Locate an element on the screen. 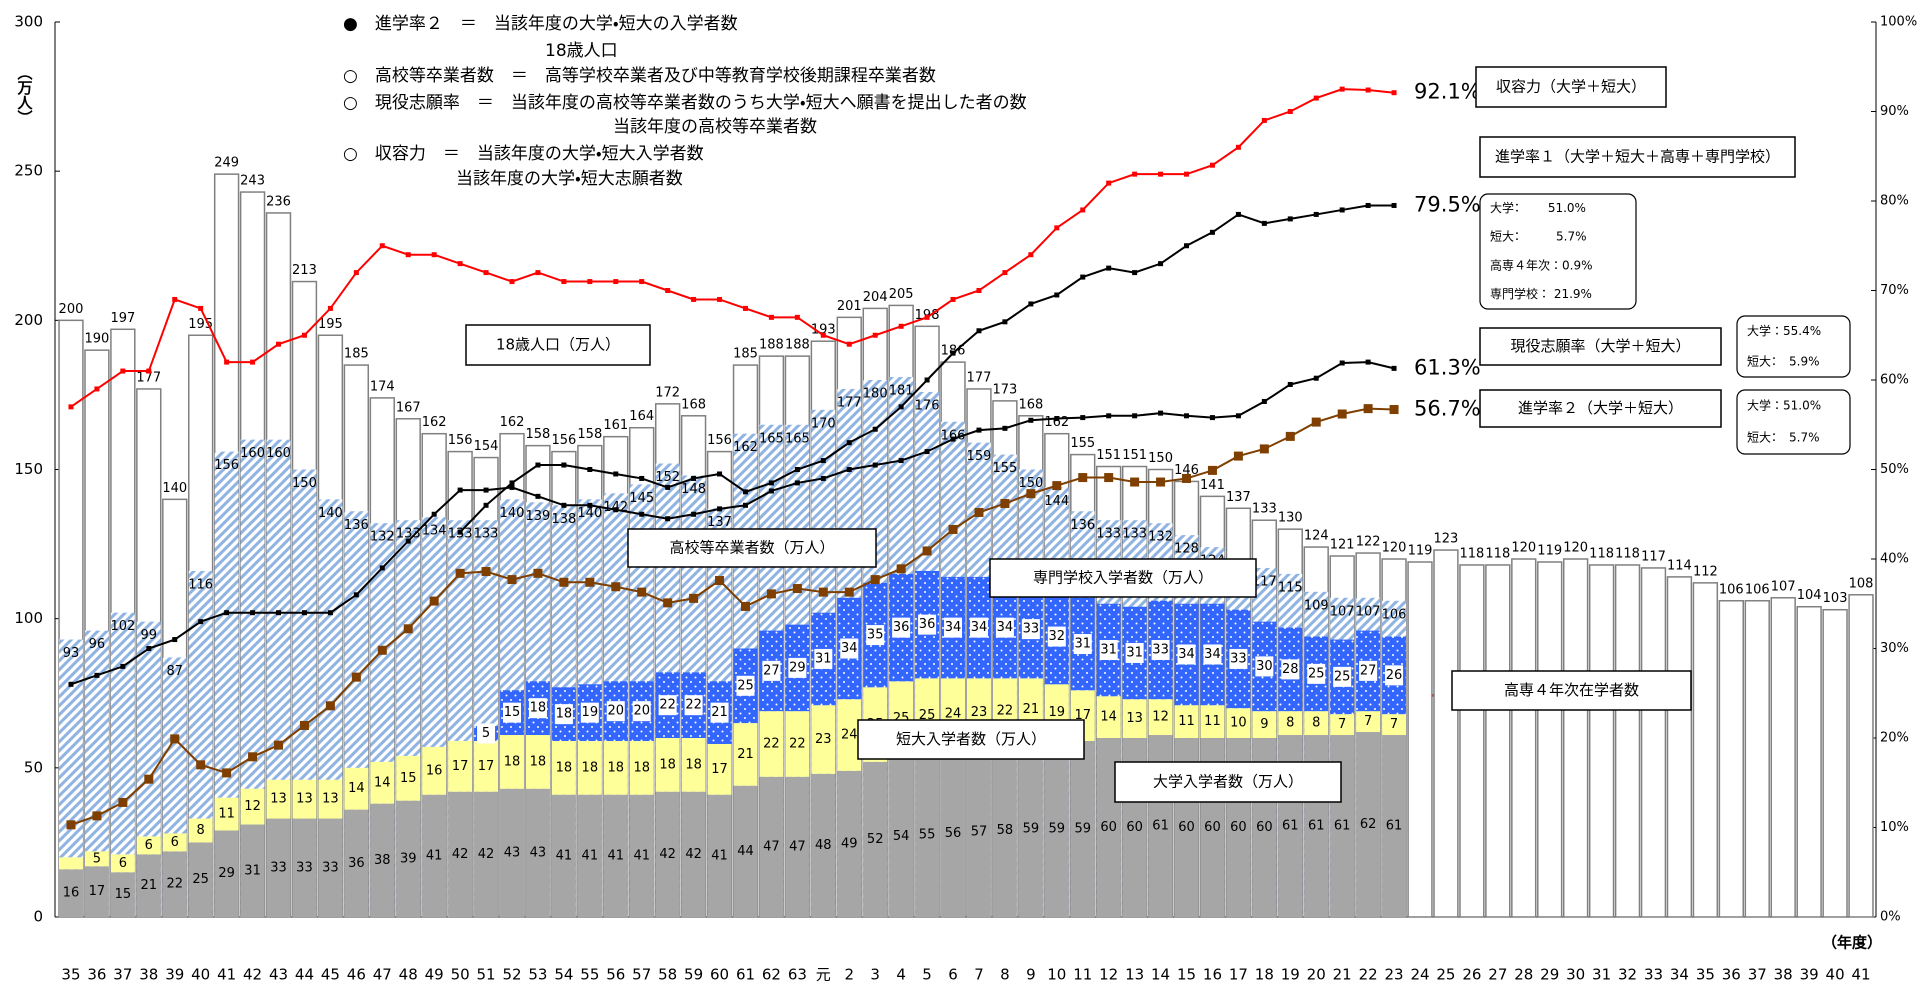  bar-value-label: 26 is located at coordinates (1394, 675).